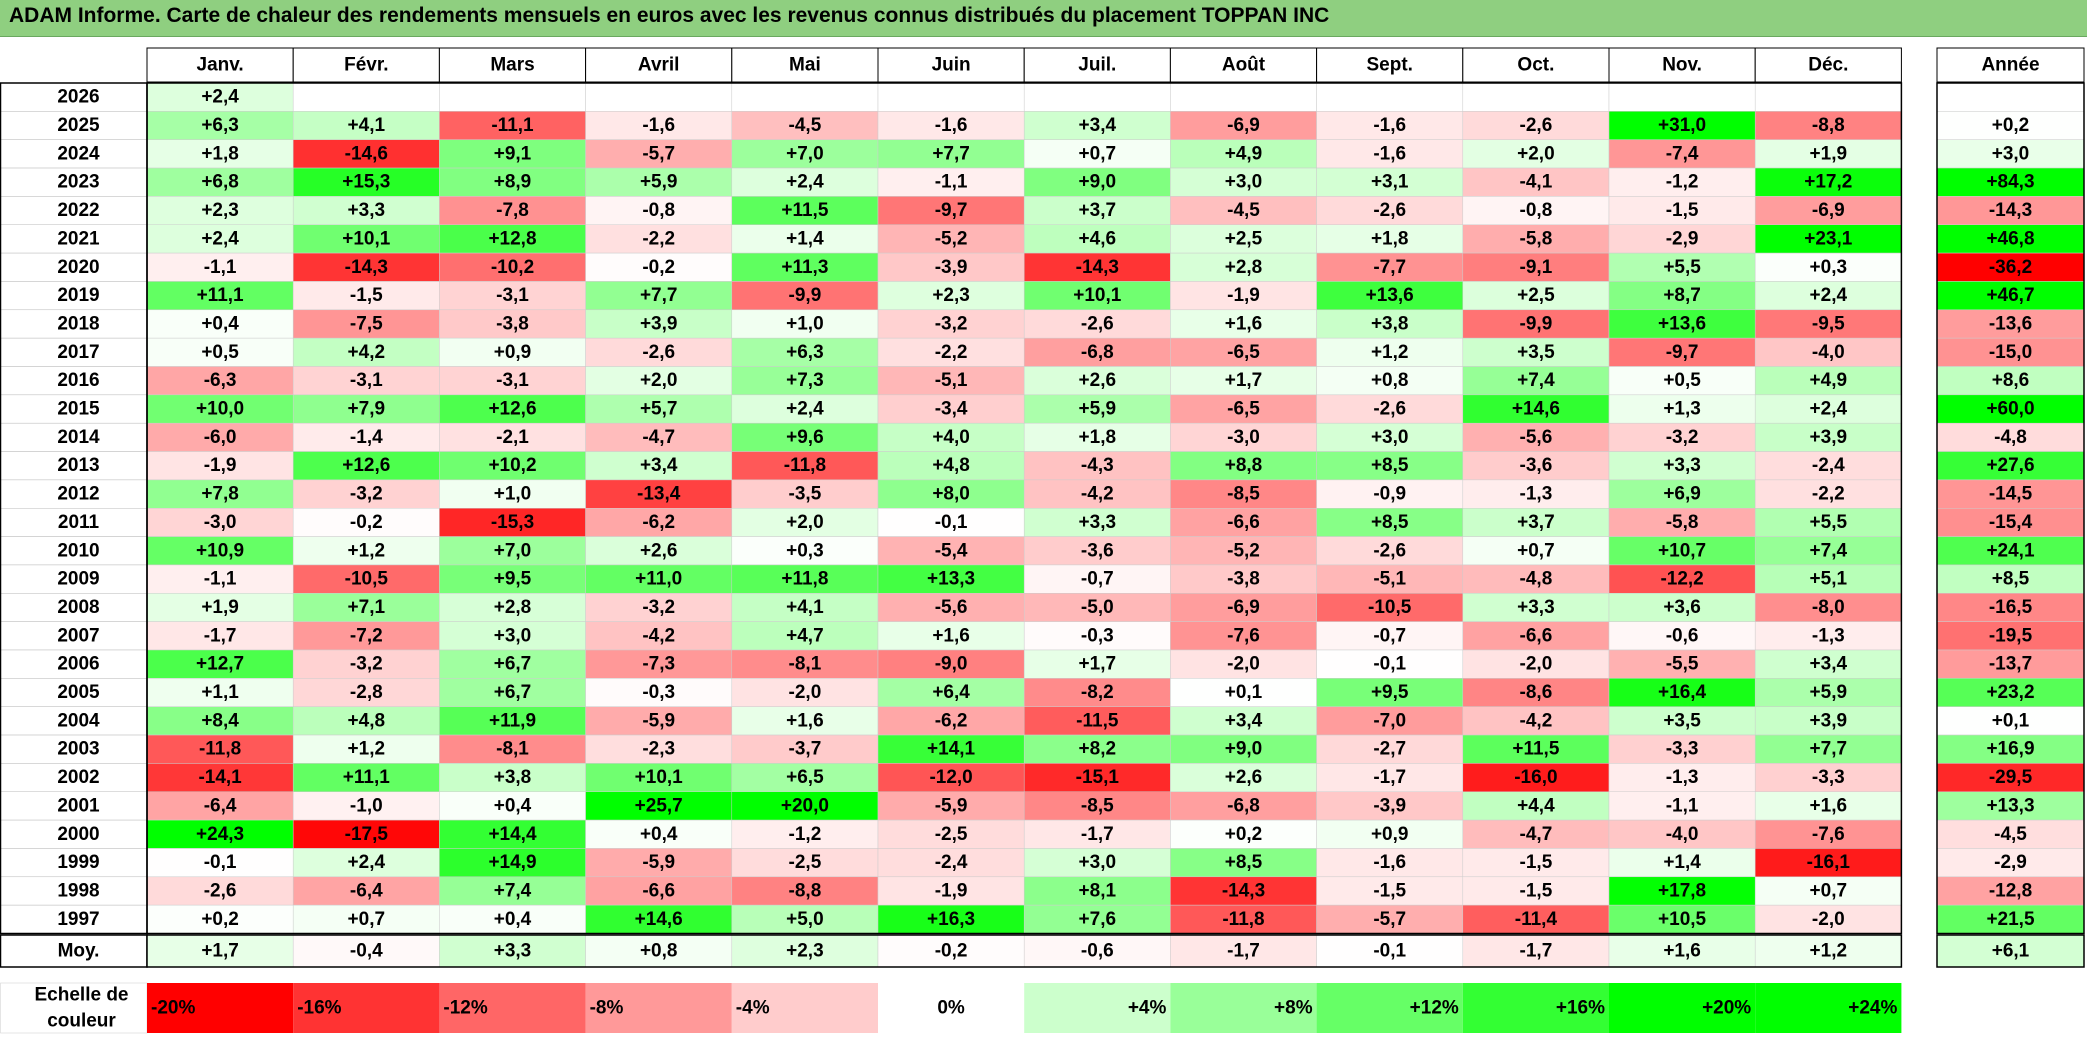 The height and width of the screenshot is (1037, 2087). Describe the element at coordinates (1536, 579) in the screenshot. I see `heat-cell-value: -4,8` at that location.